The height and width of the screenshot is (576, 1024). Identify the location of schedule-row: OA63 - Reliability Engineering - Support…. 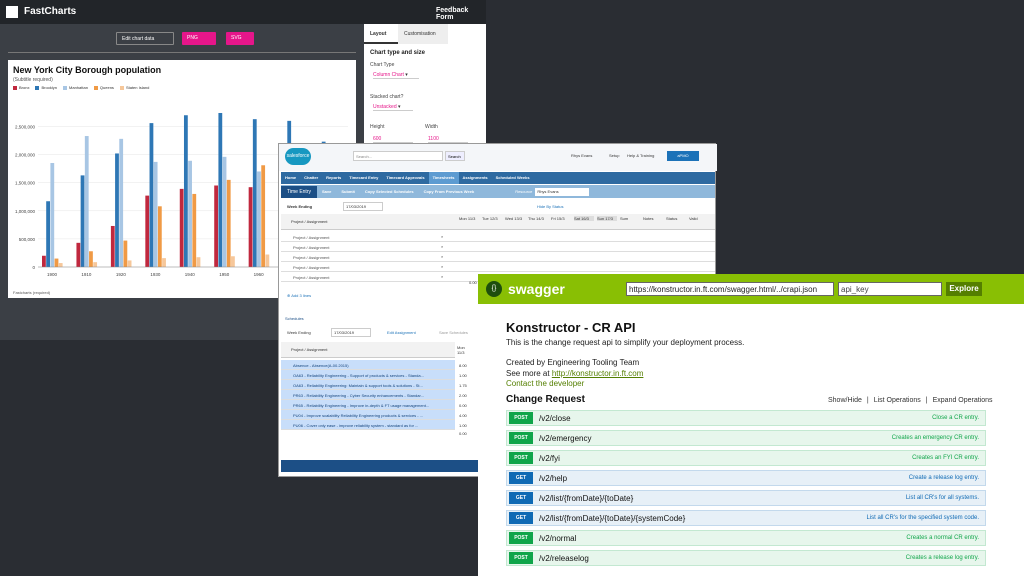
(368, 375).